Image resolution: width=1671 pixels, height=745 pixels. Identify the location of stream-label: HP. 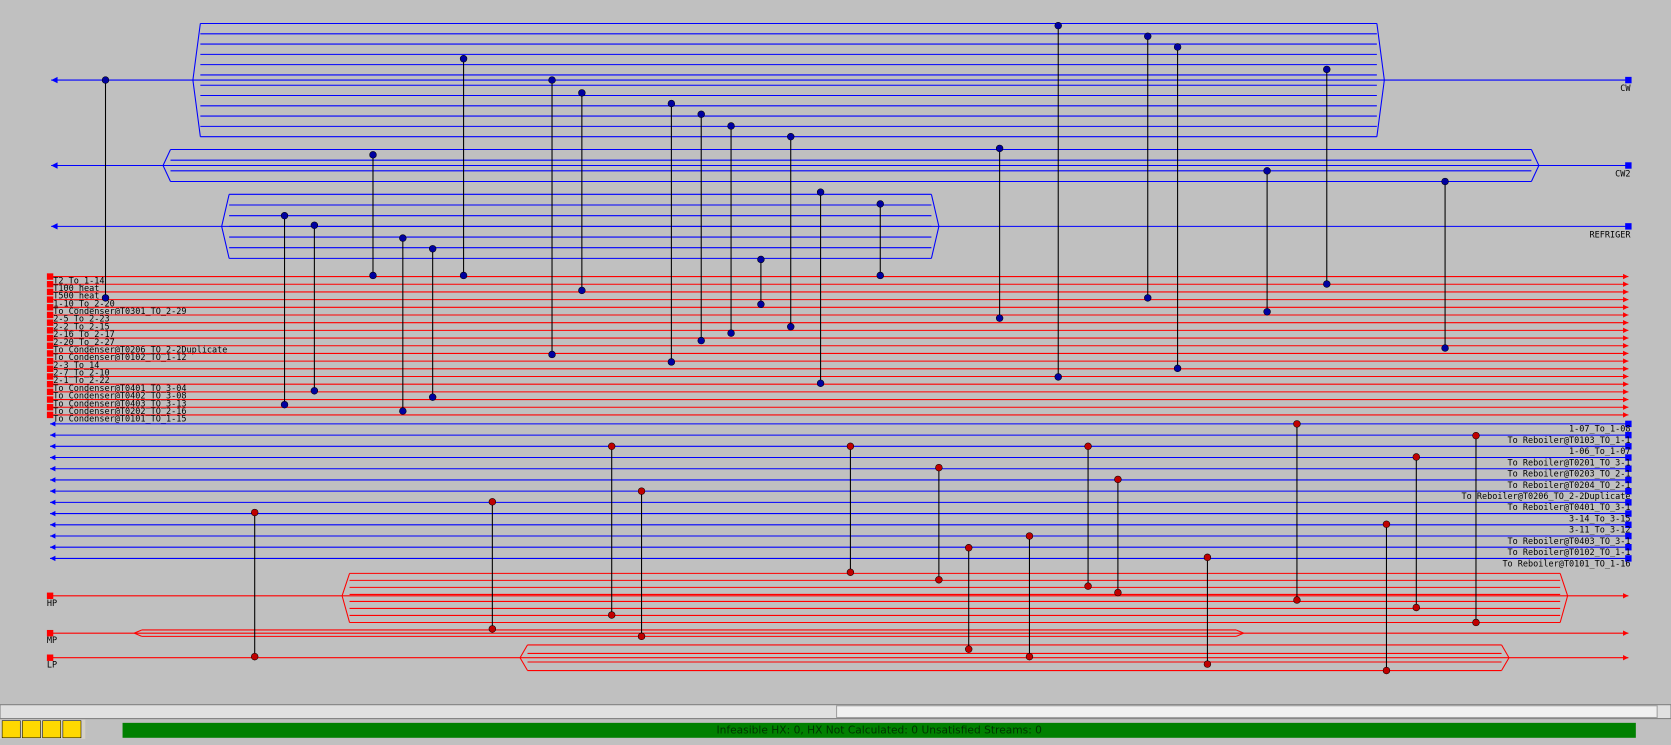
(52, 604).